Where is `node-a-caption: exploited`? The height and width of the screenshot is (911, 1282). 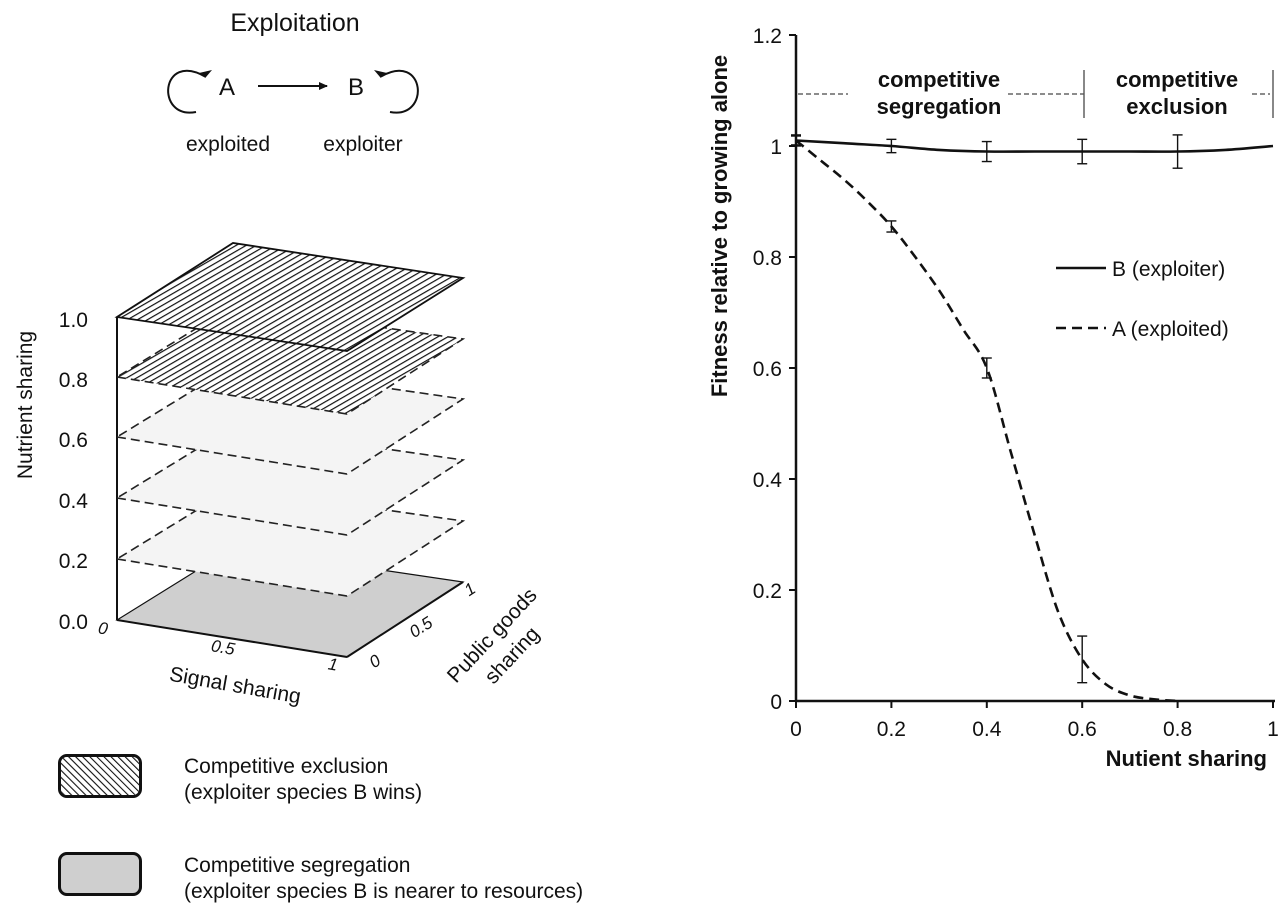
node-a-caption: exploited is located at coordinates (228, 144).